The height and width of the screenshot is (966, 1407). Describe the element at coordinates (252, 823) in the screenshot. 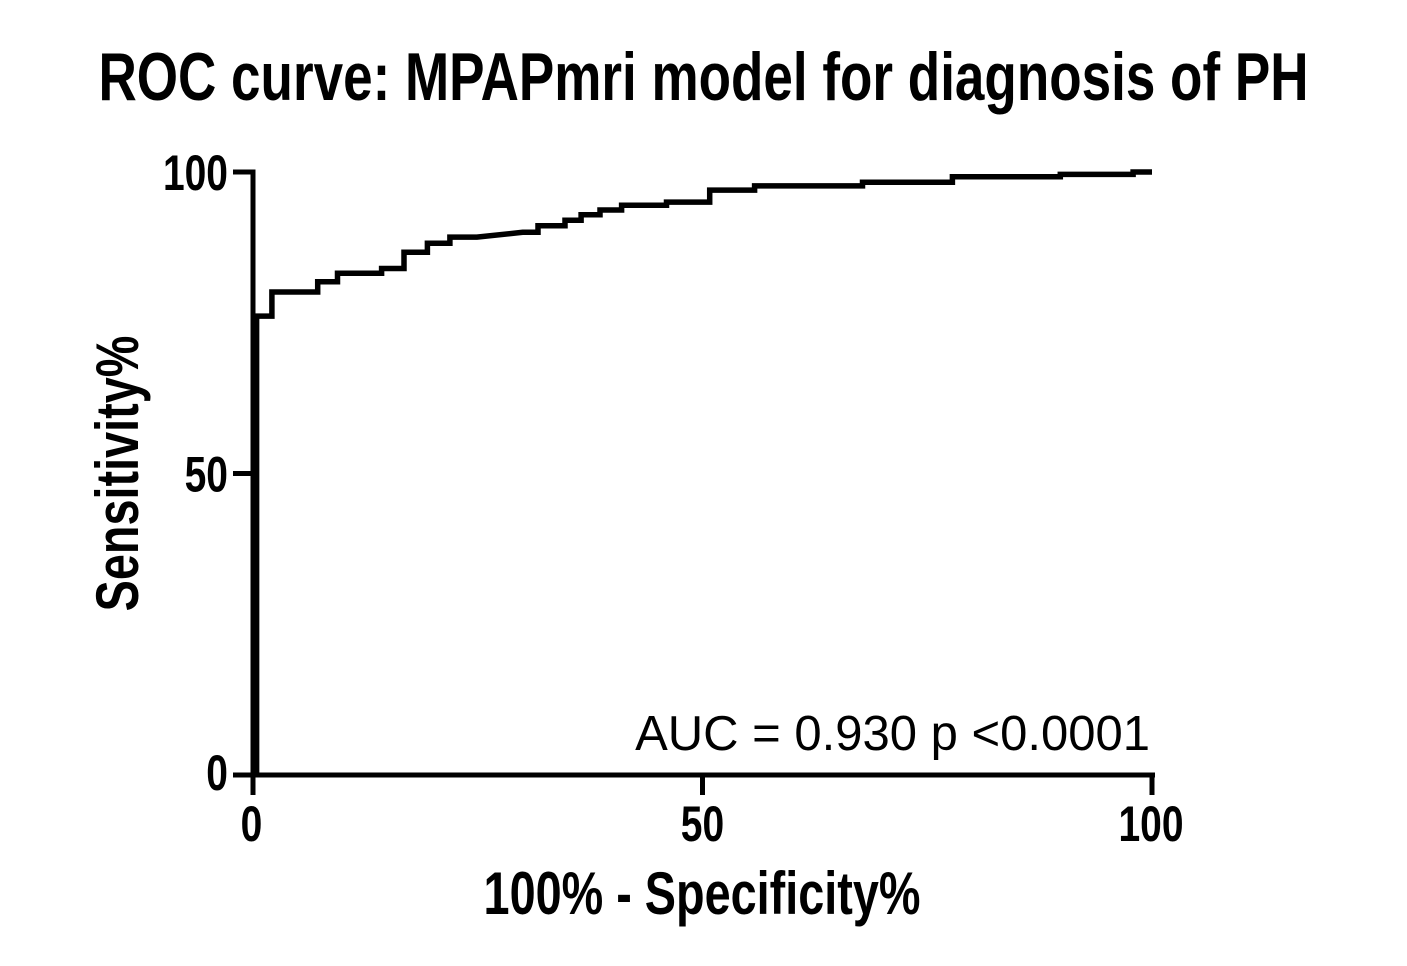

I see `x-tick-label-0: 0` at that location.